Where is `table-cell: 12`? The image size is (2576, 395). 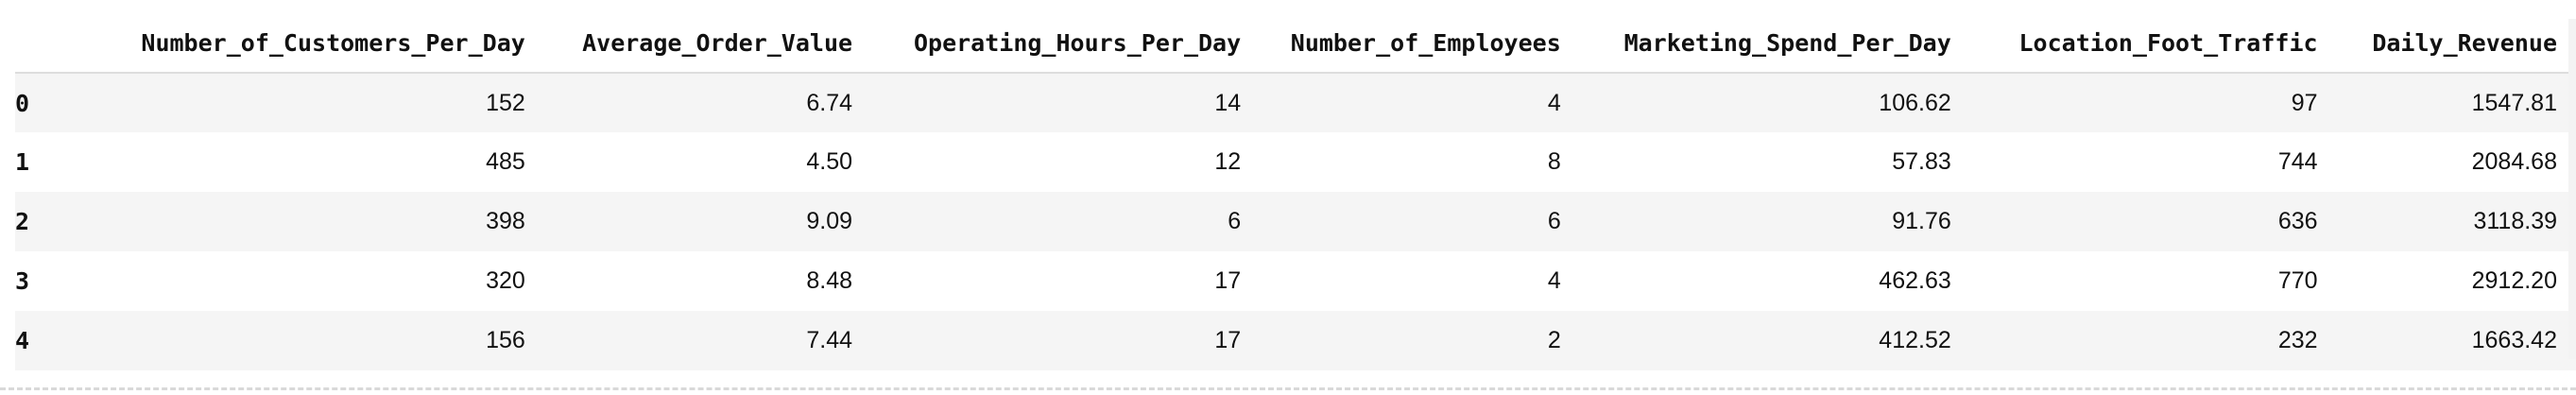
table-cell: 12 is located at coordinates (1228, 161).